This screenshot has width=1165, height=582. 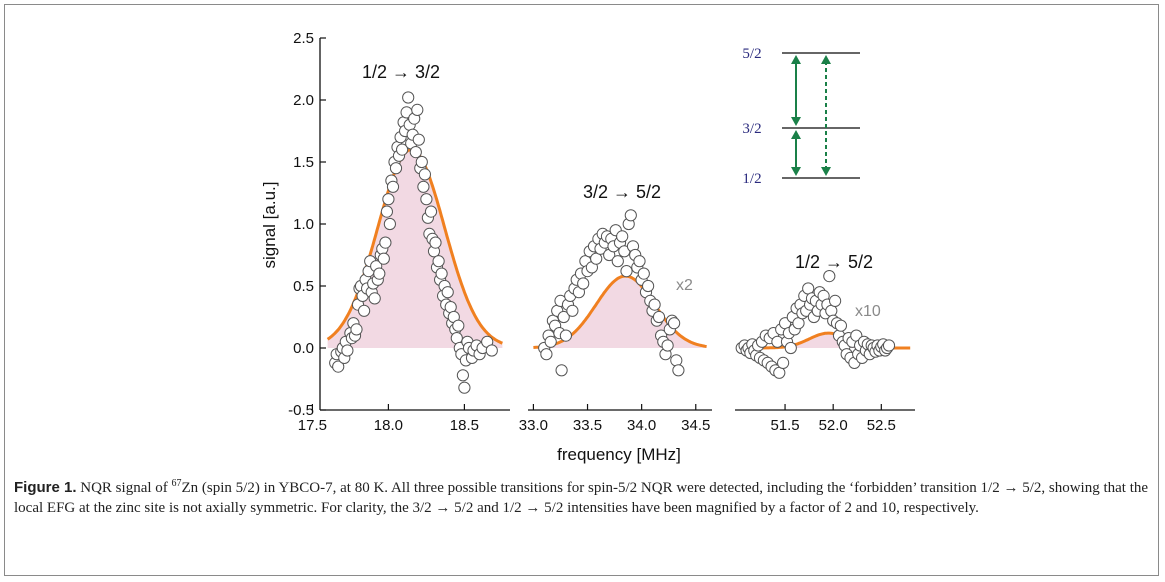 What do you see at coordinates (176, 483) in the screenshot?
I see `caption-isotope-mass: 67` at bounding box center [176, 483].